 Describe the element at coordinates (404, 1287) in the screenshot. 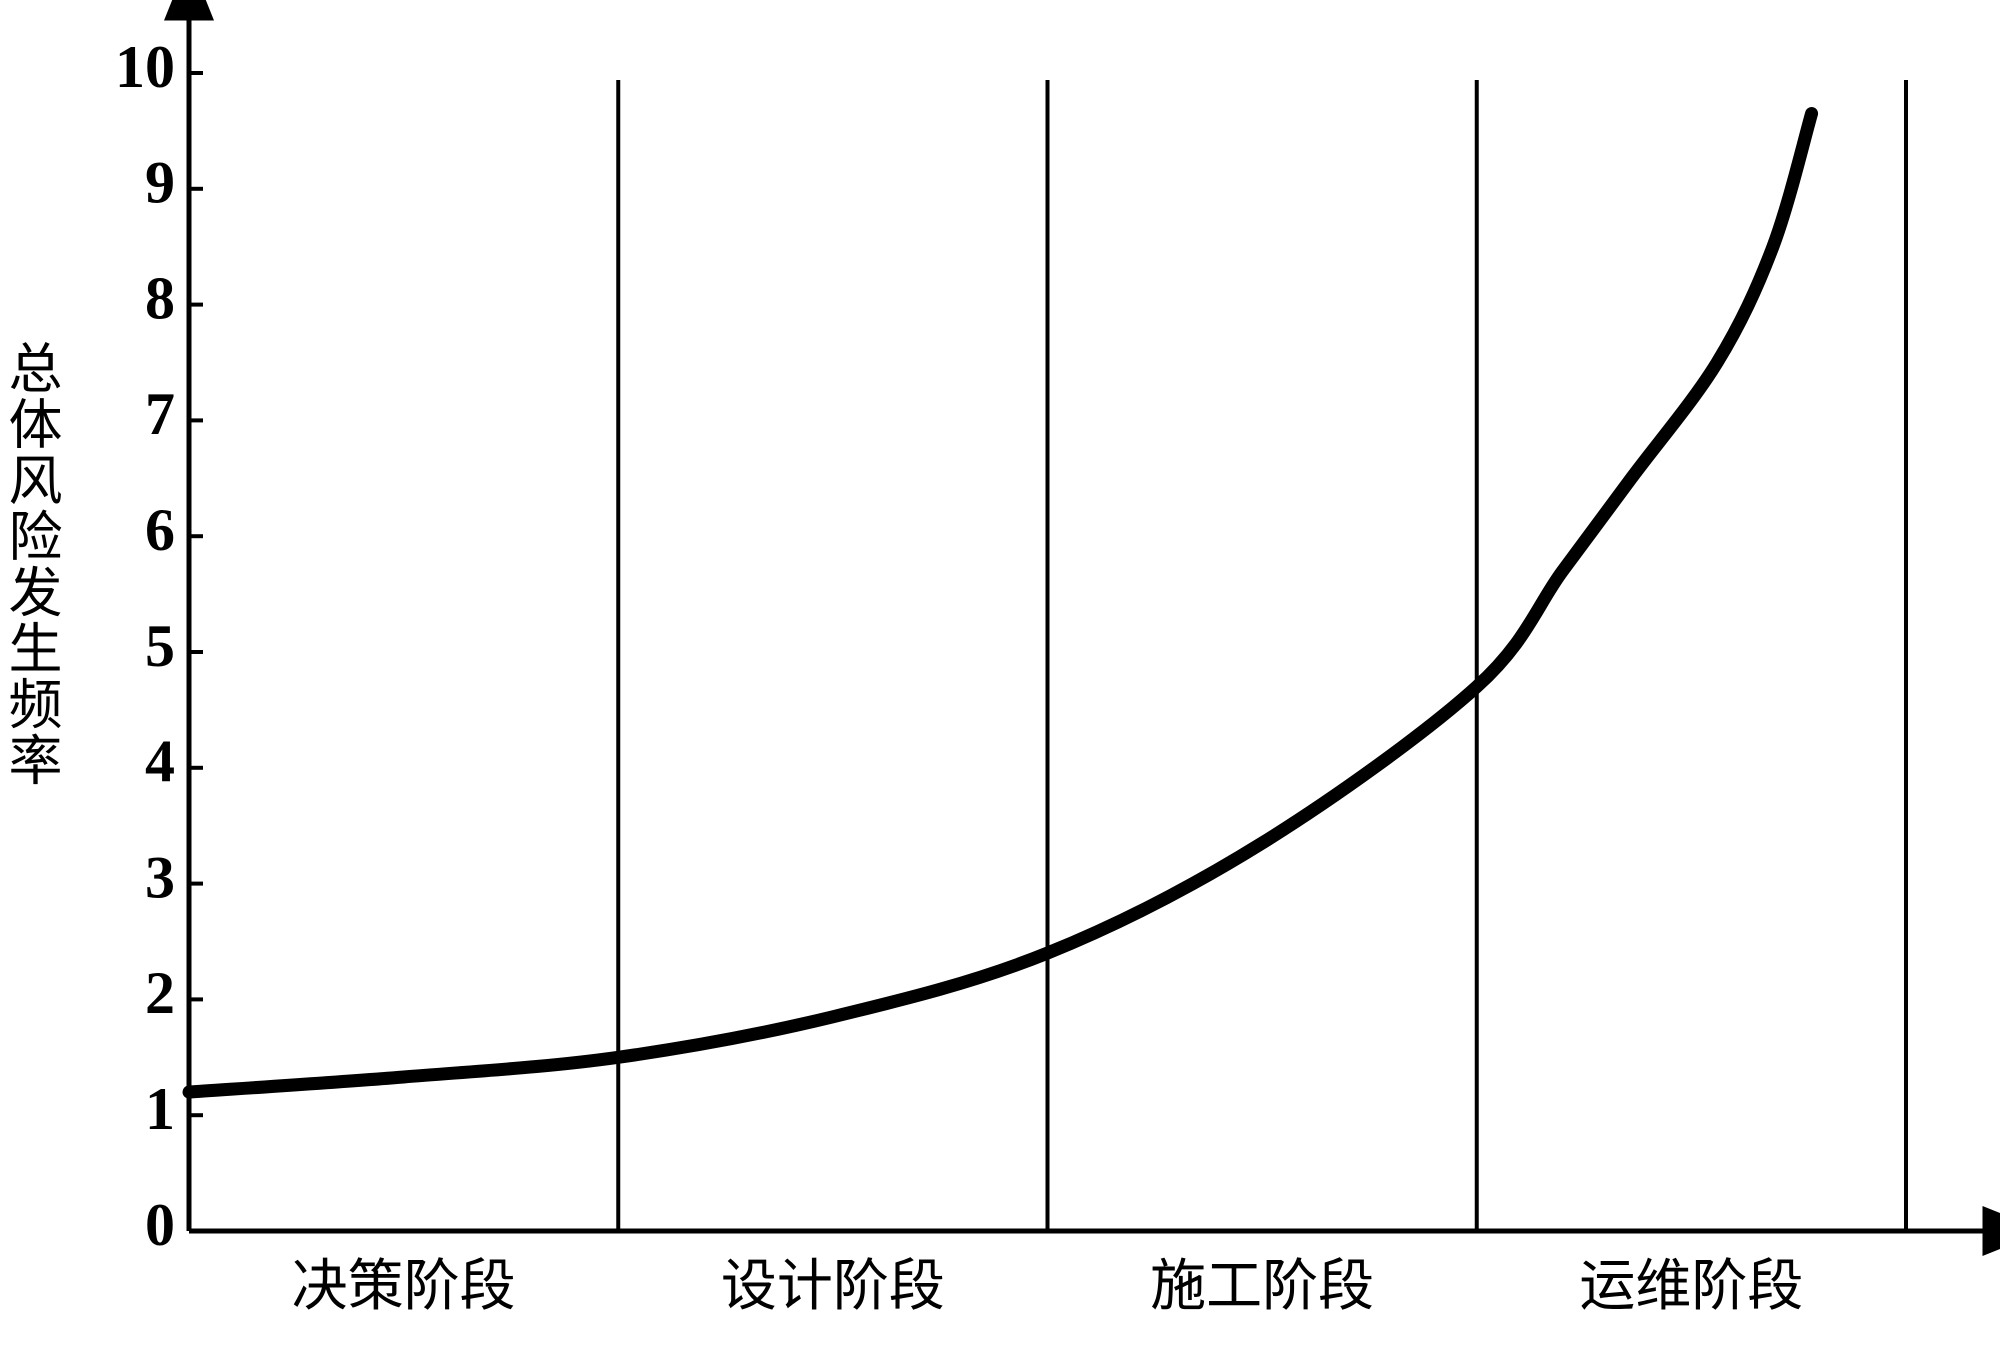

I see `x-category-label: 决策阶段` at that location.